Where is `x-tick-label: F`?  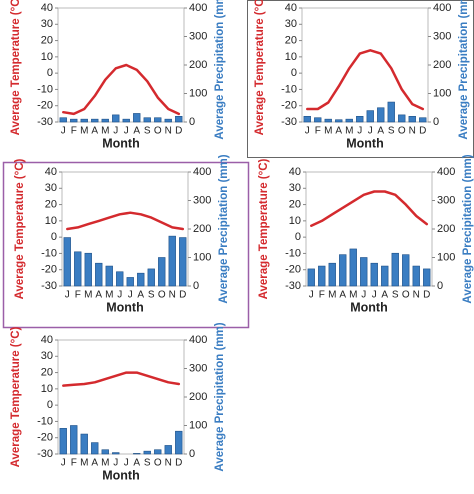 x-tick-label: F is located at coordinates (322, 295).